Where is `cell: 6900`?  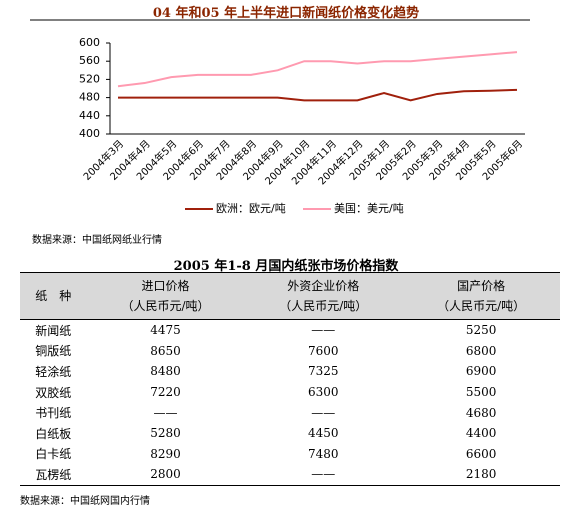 cell: 6900 is located at coordinates (481, 371).